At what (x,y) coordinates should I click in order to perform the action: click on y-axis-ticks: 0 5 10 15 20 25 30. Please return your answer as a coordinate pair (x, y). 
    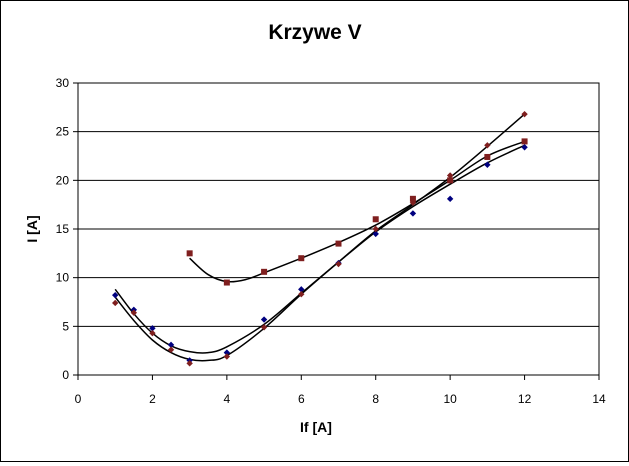
    Looking at the image, I should click on (67, 229).